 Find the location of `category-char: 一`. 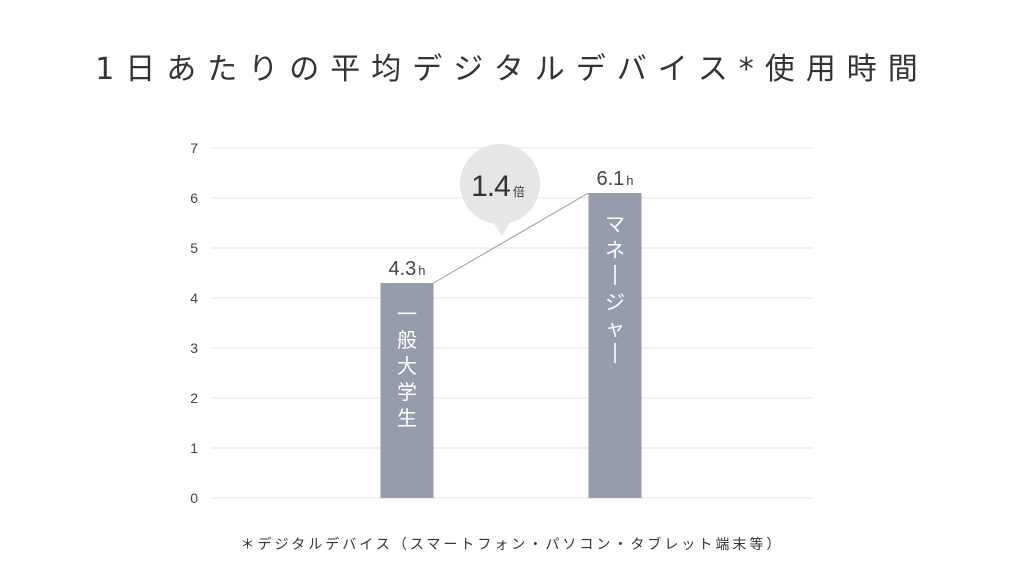

category-char: 一 is located at coordinates (407, 314).